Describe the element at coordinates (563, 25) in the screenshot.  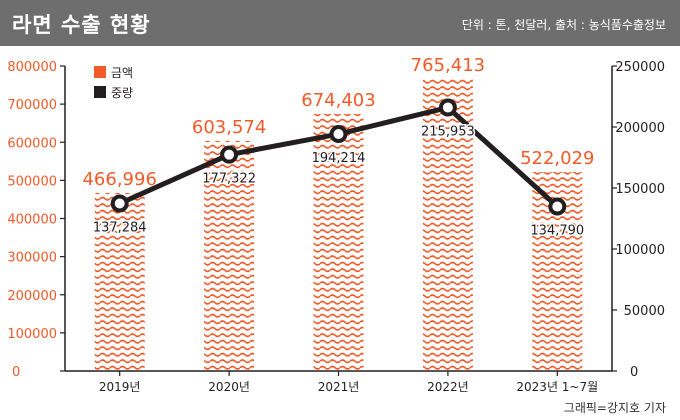
I see `chart-source-note: 단위 : 톤, 천달러, 출처 : 농식품수출정보` at that location.